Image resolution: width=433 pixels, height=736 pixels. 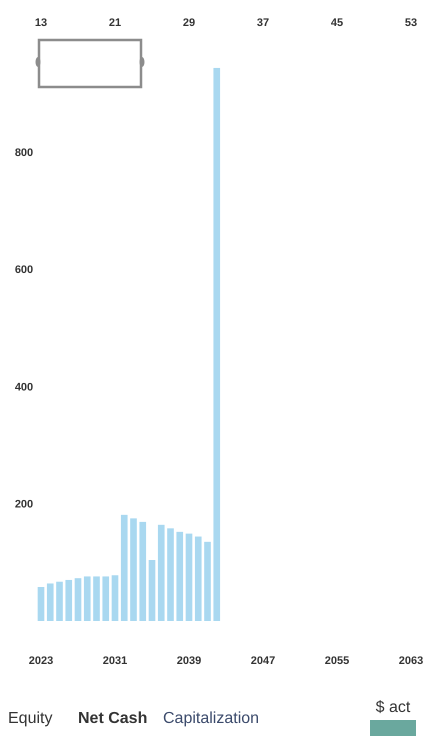 I want to click on text: Net Cash, so click(x=113, y=718).